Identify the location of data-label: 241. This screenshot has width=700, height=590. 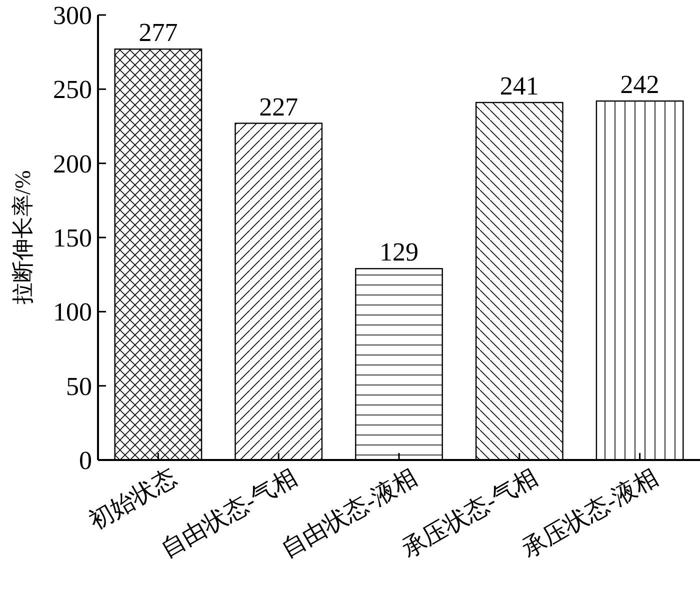
(519, 86).